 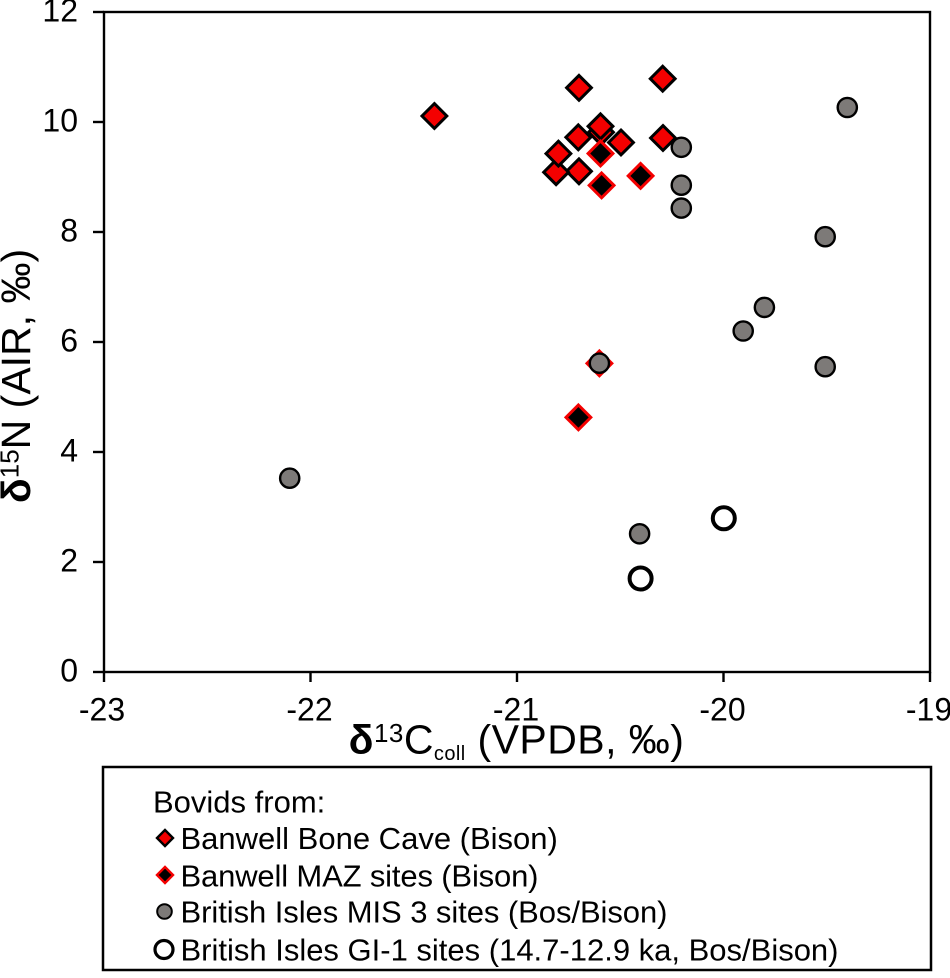 What do you see at coordinates (69, 341) in the screenshot?
I see `svg-text: 6` at bounding box center [69, 341].